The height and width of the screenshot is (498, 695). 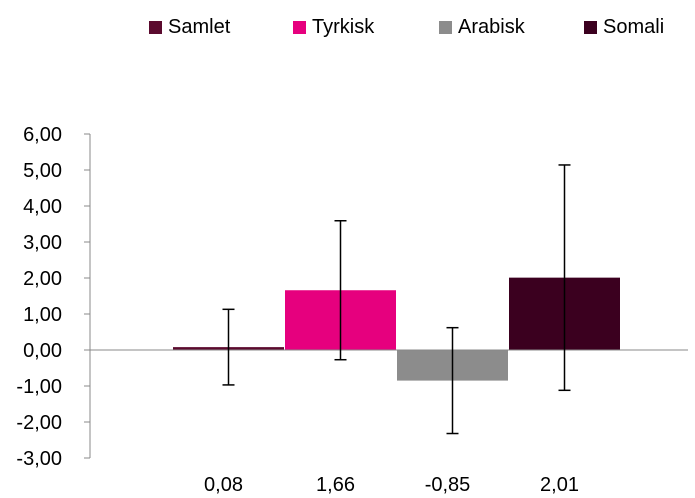 I want to click on y-tick-label: 5,00, so click(x=42, y=171).